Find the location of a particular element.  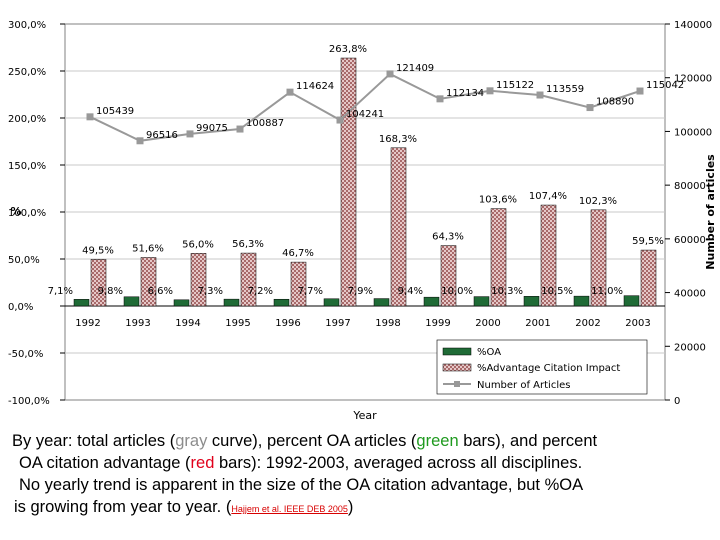

x-tick-label: 2000 is located at coordinates (487, 323).